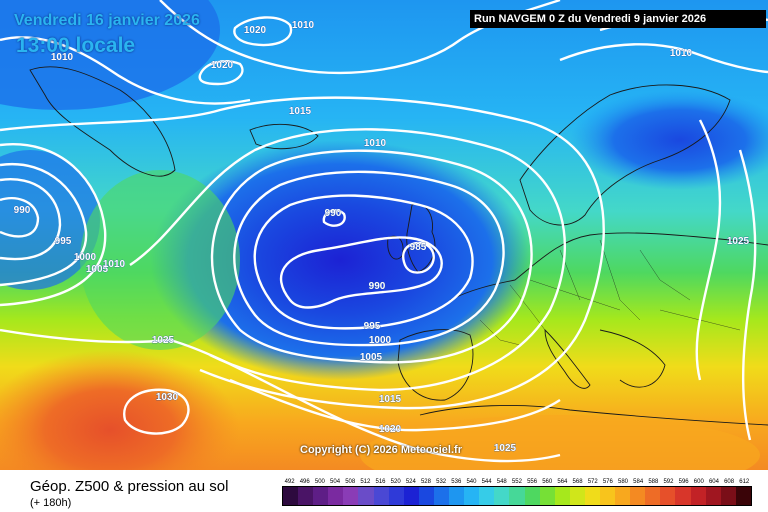 This screenshot has width=768, height=512. What do you see at coordinates (663, 58) in the screenshot?
I see `isobar-1010-ne` at bounding box center [663, 58].